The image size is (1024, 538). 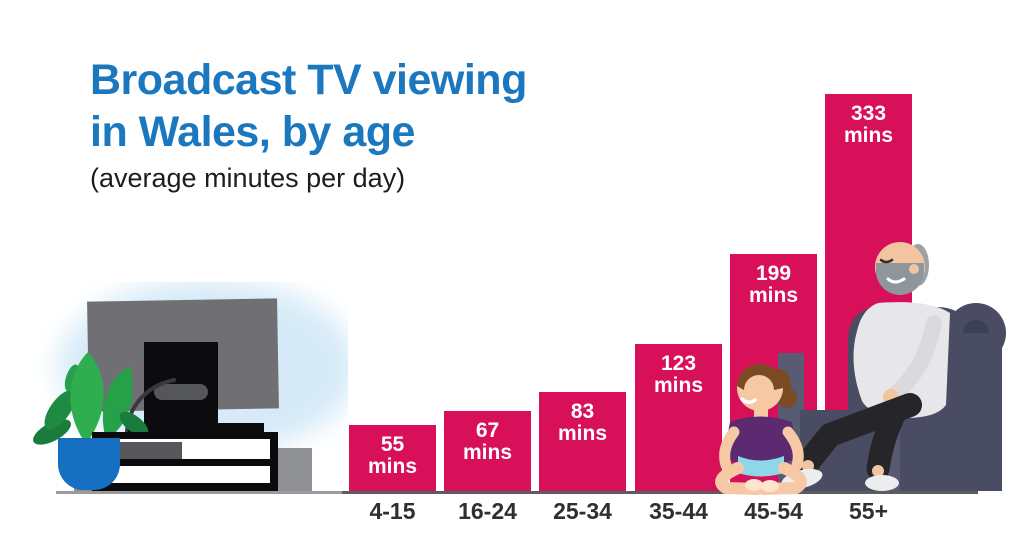 I want to click on child-leg-right, so click(x=782, y=478).